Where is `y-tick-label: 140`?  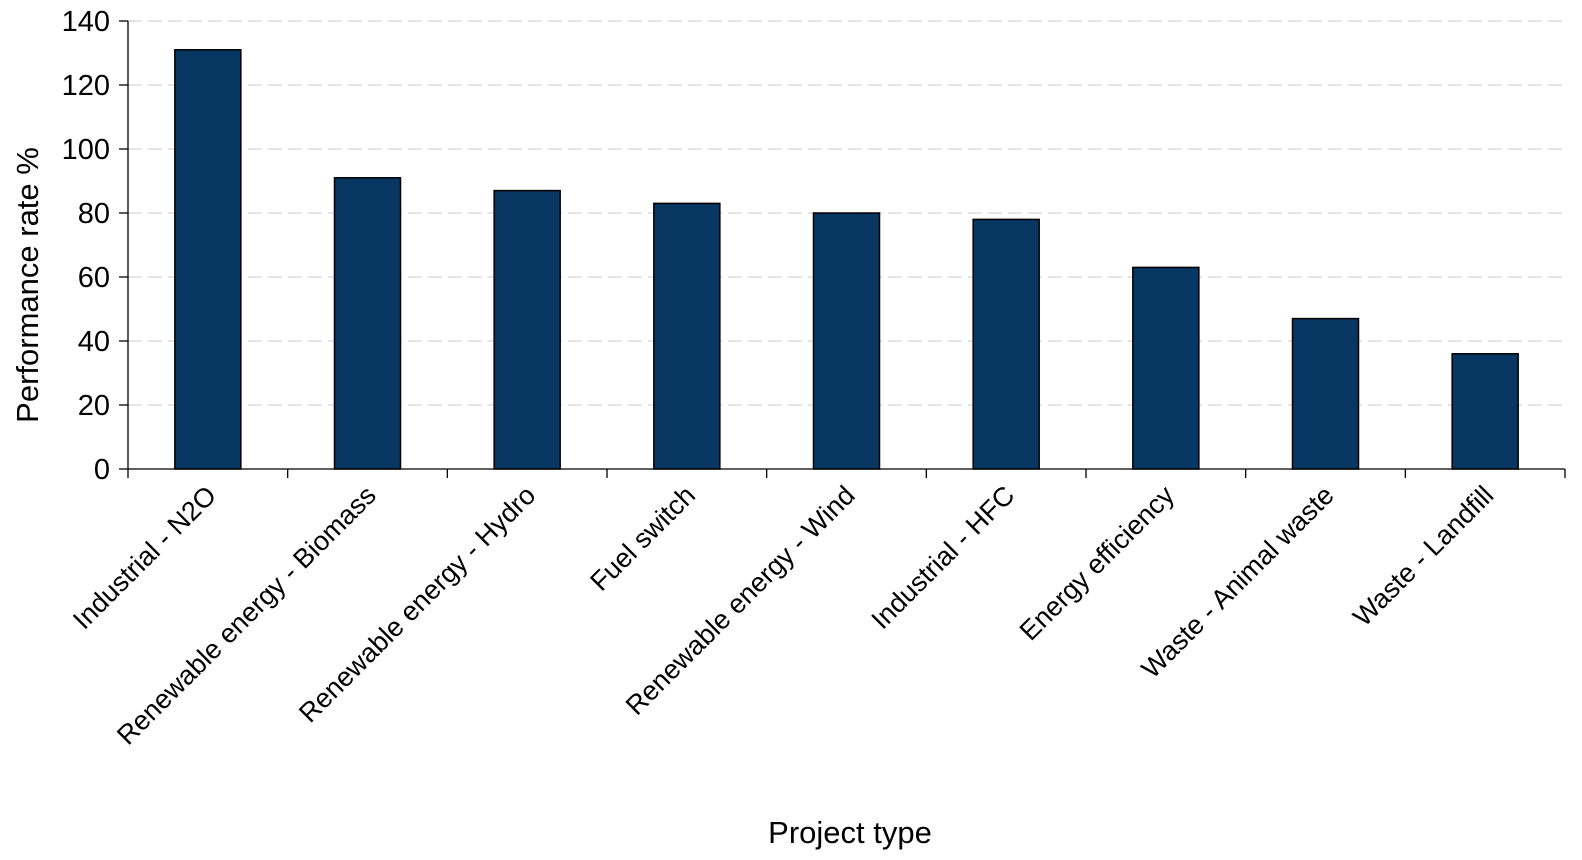
y-tick-label: 140 is located at coordinates (86, 22).